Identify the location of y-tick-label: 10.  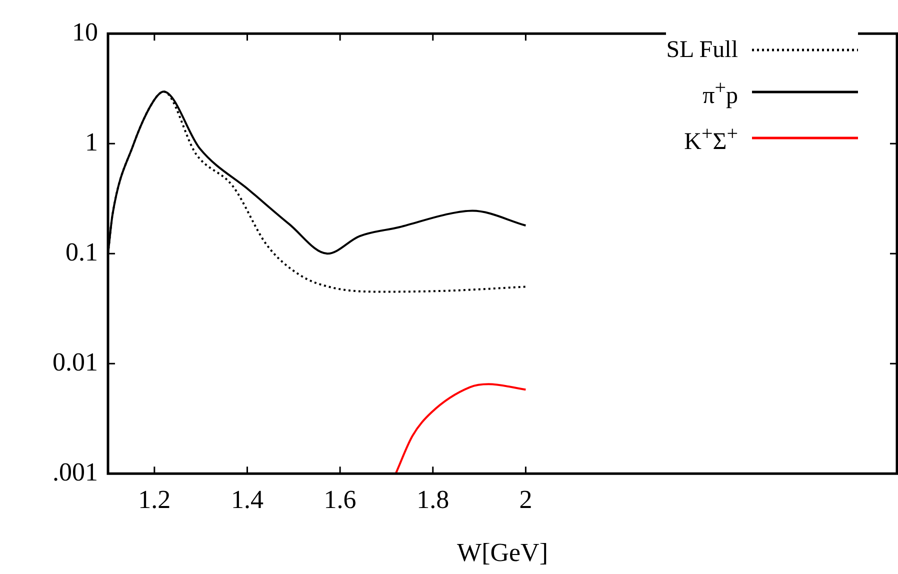
(85, 31).